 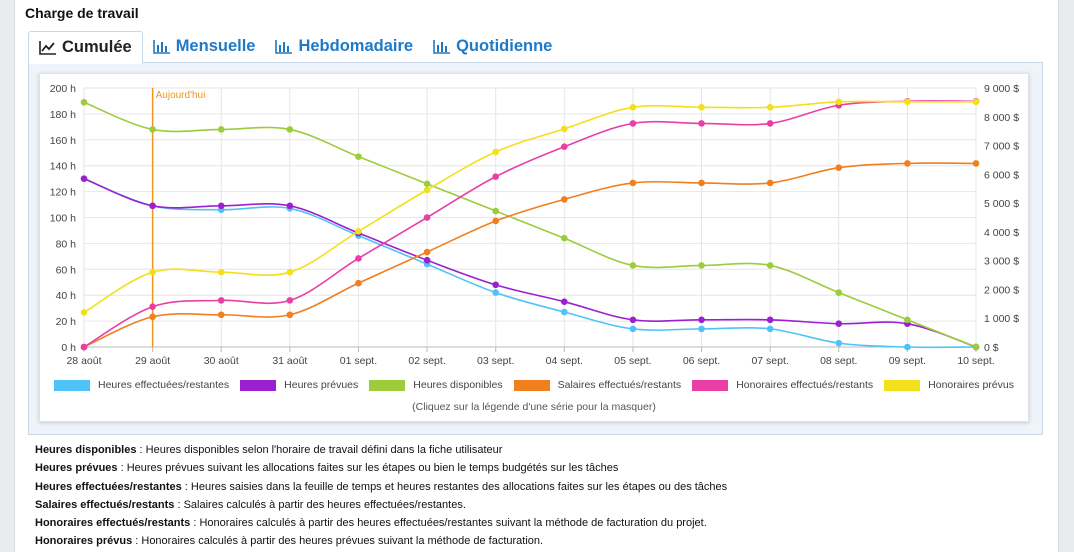 I want to click on x-tick-label: 10 sept., so click(x=975, y=361).